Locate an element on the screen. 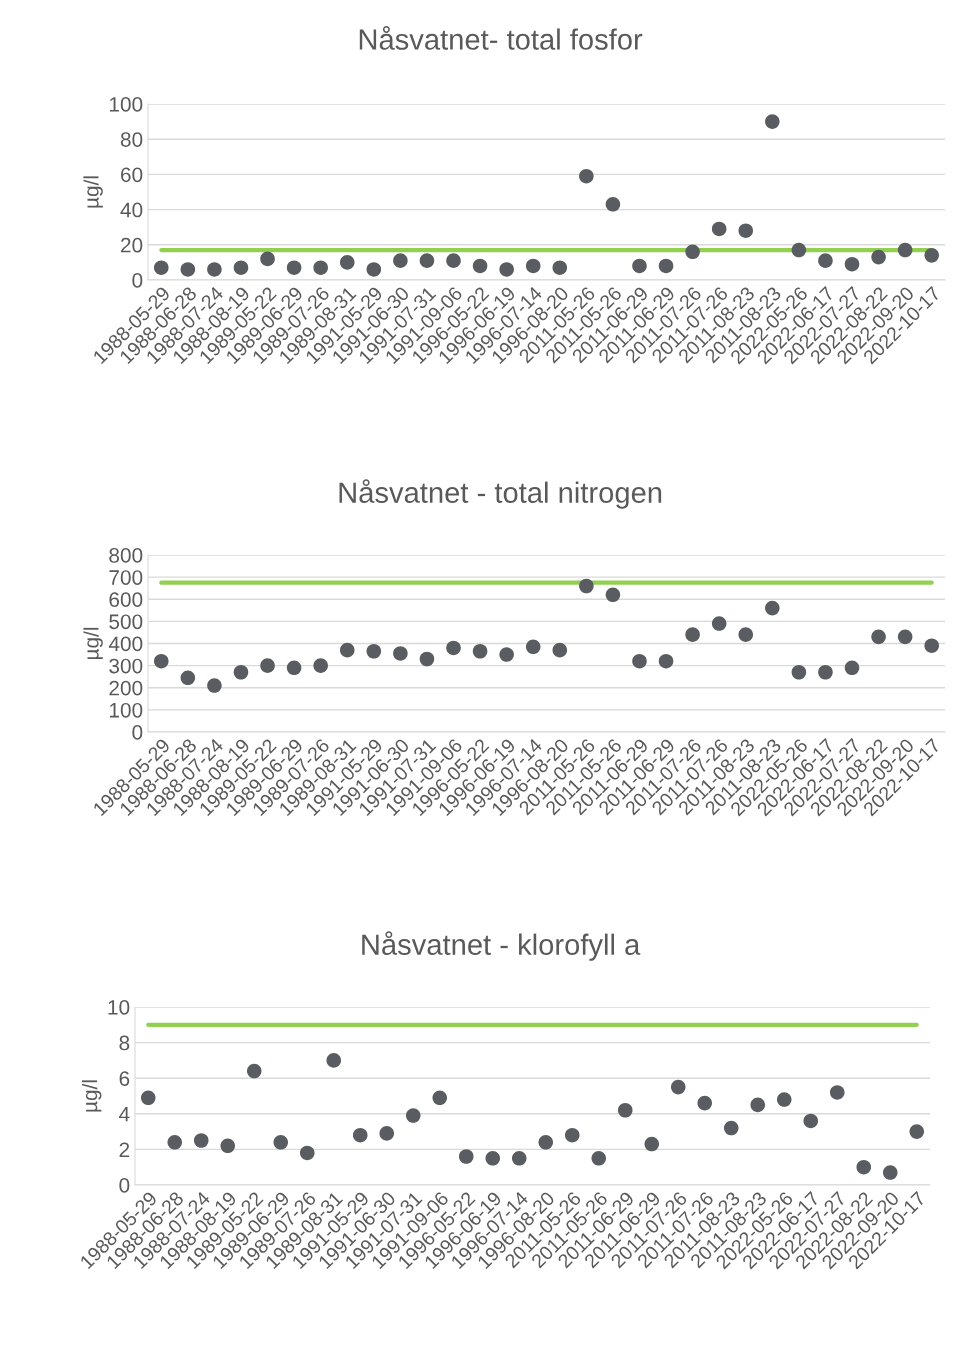 This screenshot has width=971, height=1356. y-tick-label: 80 is located at coordinates (131, 139).